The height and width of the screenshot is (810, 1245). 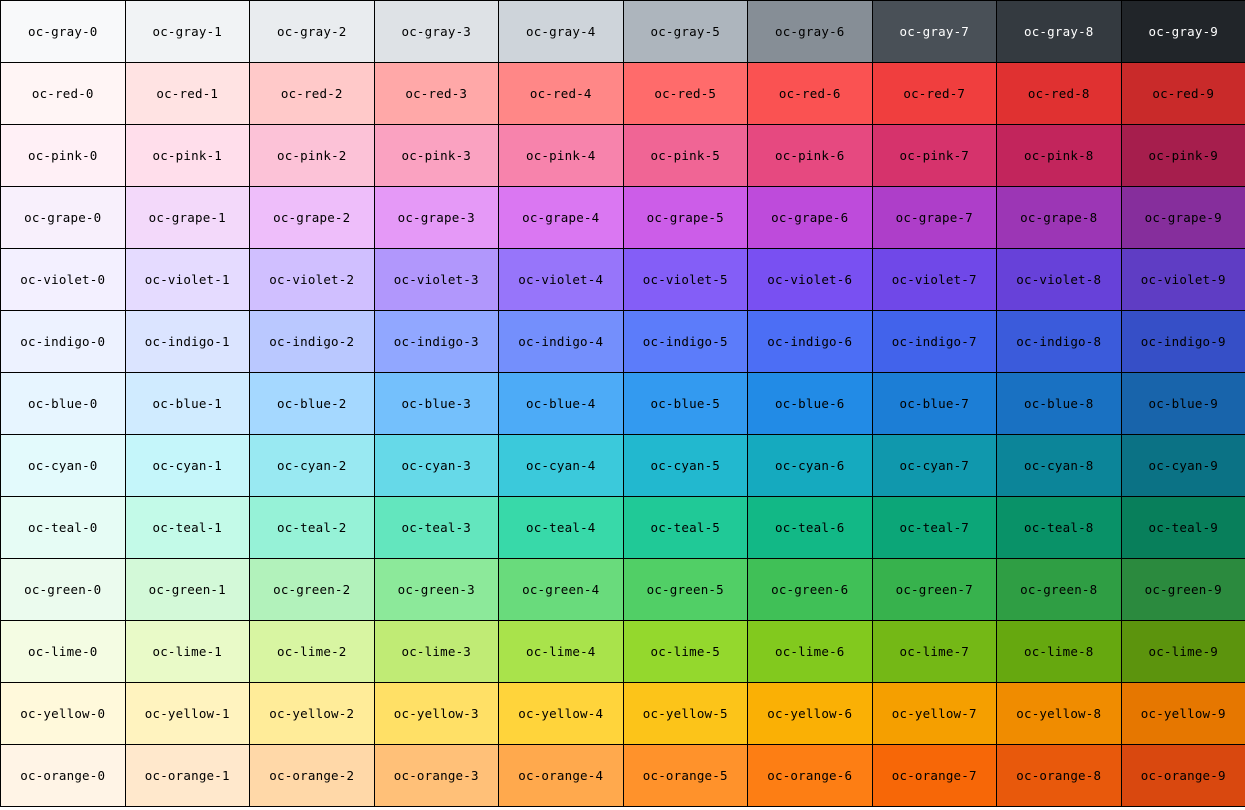 What do you see at coordinates (685, 31) in the screenshot?
I see `swatch-gray-5: oc-gray-5` at bounding box center [685, 31].